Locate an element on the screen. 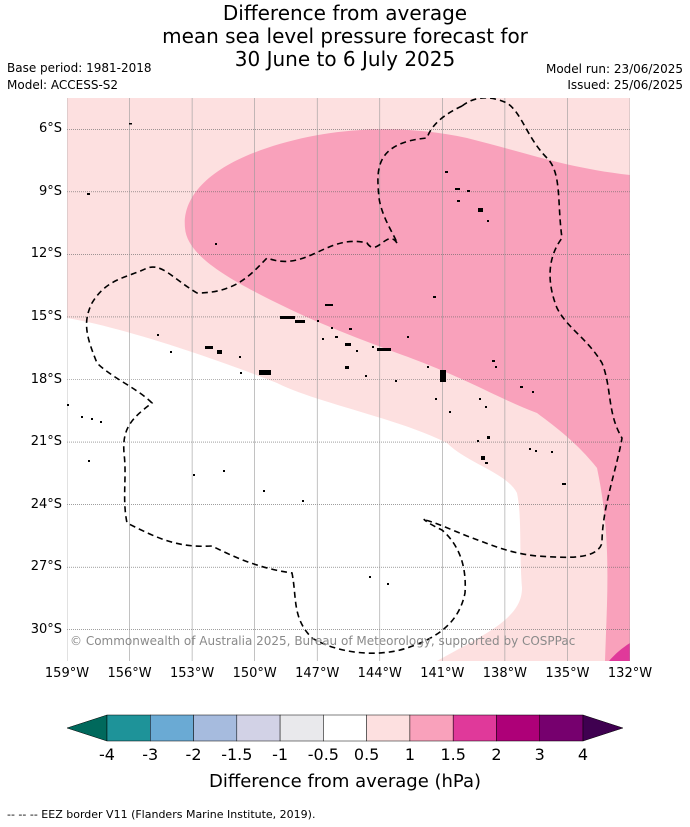  colorbar is located at coordinates (345, 728).